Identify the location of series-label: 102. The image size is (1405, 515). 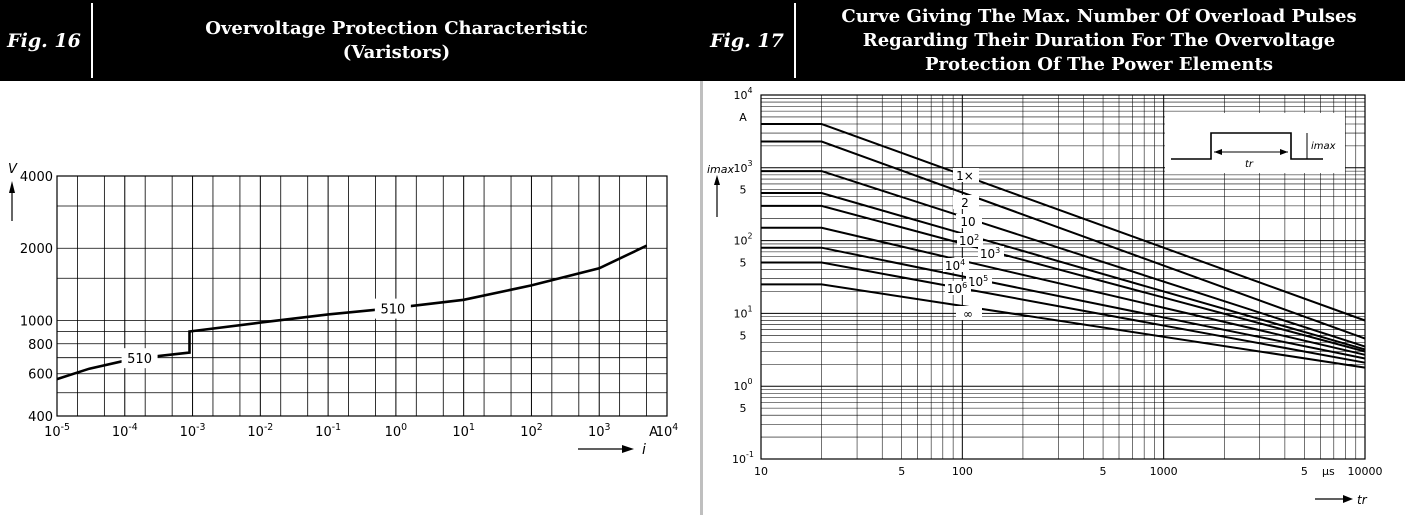
(969, 240).